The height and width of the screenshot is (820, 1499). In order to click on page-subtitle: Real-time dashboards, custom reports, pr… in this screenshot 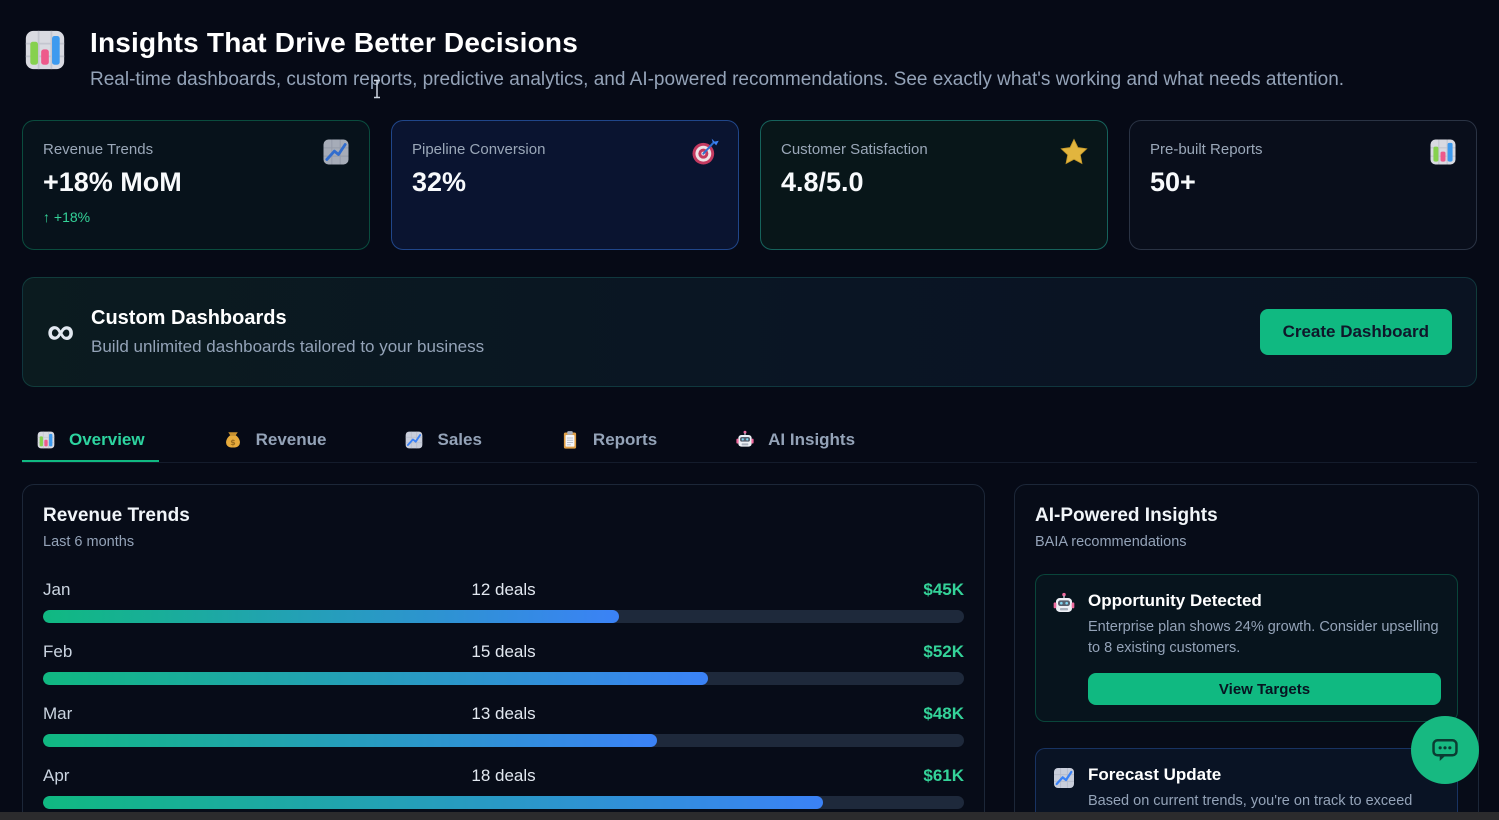, I will do `click(717, 79)`.